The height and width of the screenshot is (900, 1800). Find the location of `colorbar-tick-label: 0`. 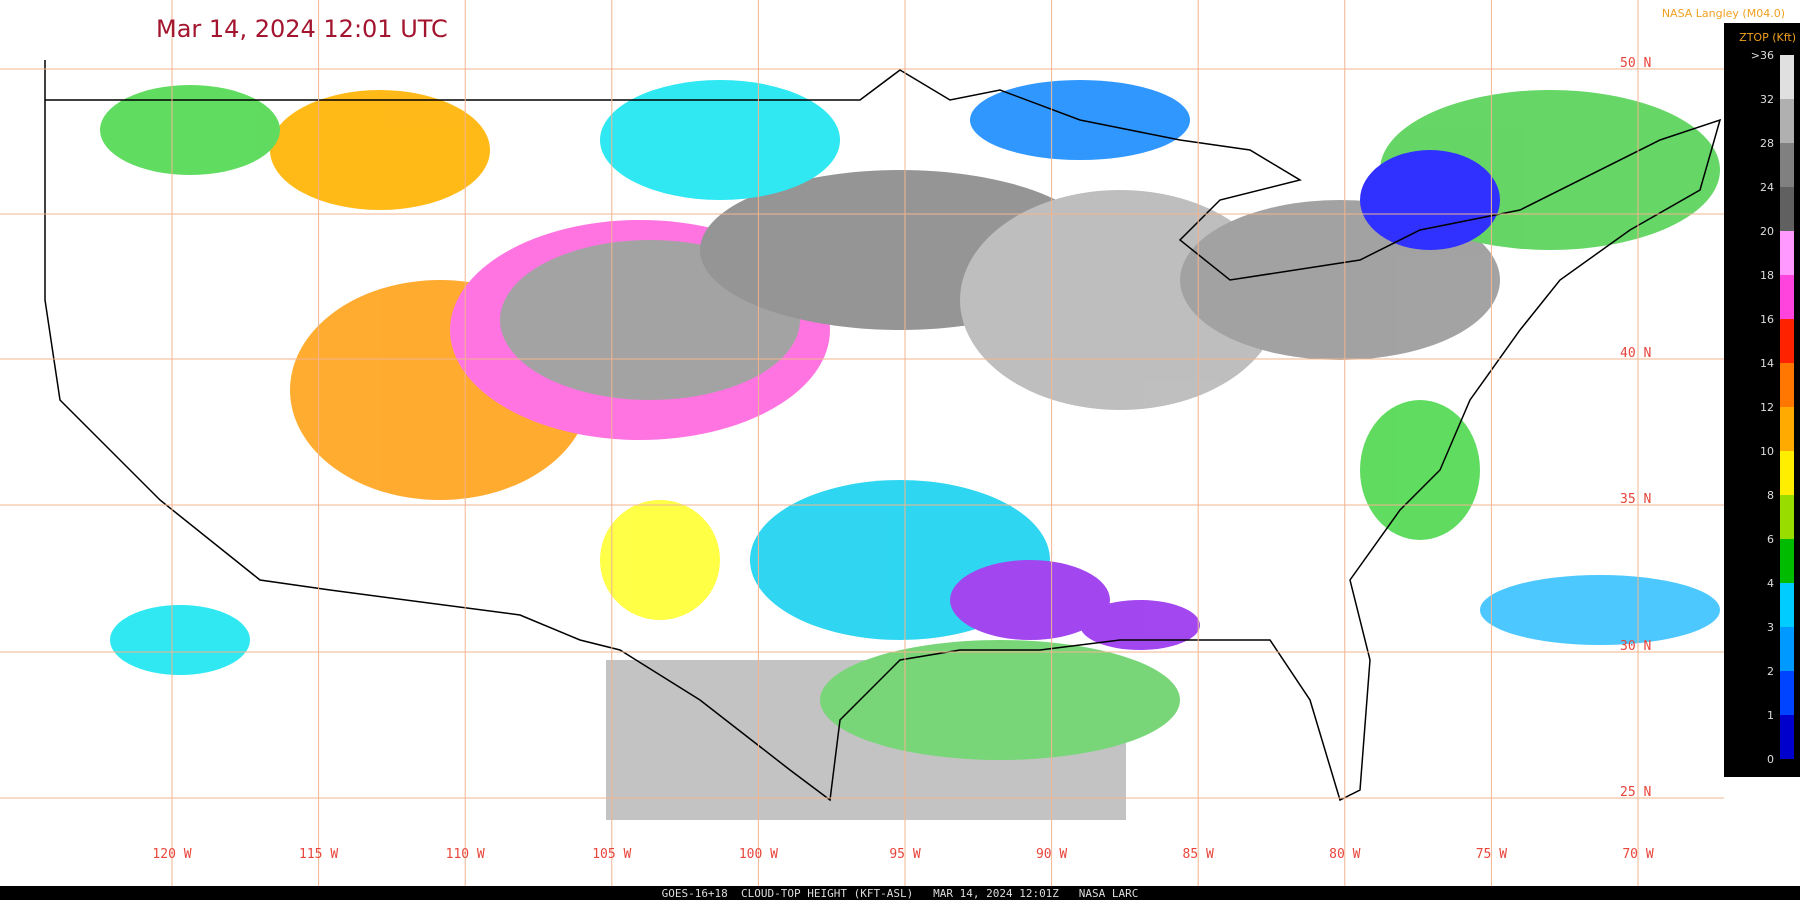

colorbar-tick-label: 0 is located at coordinates (1770, 759).